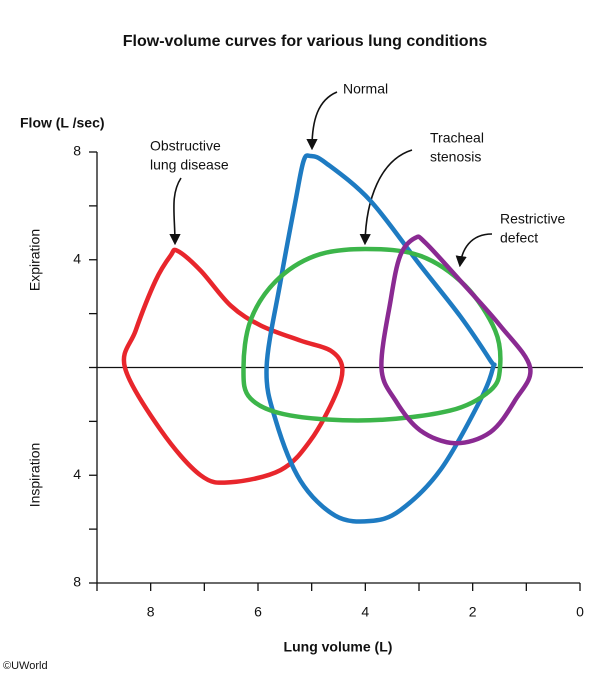  Describe the element at coordinates (457, 138) in the screenshot. I see `annotation: Tracheal` at that location.